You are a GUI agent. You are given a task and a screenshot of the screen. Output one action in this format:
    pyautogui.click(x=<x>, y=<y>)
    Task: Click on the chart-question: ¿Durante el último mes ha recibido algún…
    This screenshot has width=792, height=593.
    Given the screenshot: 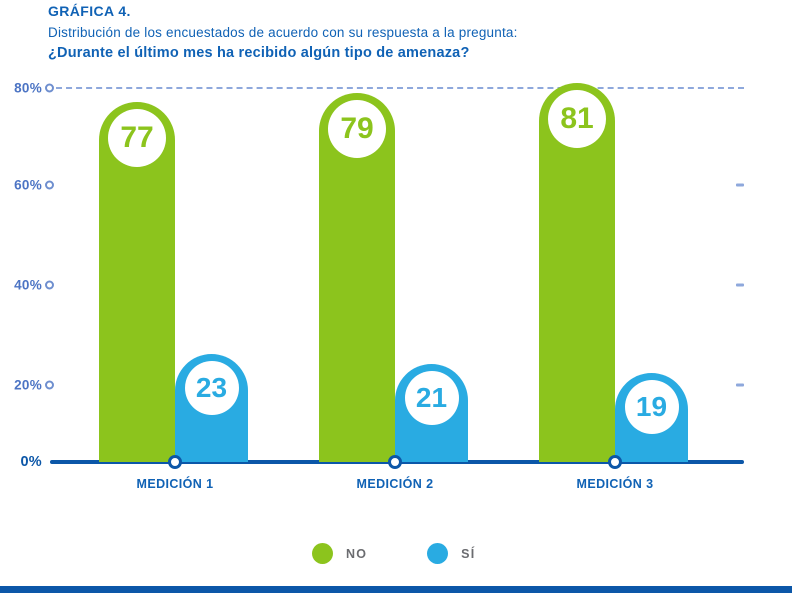 What is the action you would take?
    pyautogui.click(x=259, y=53)
    